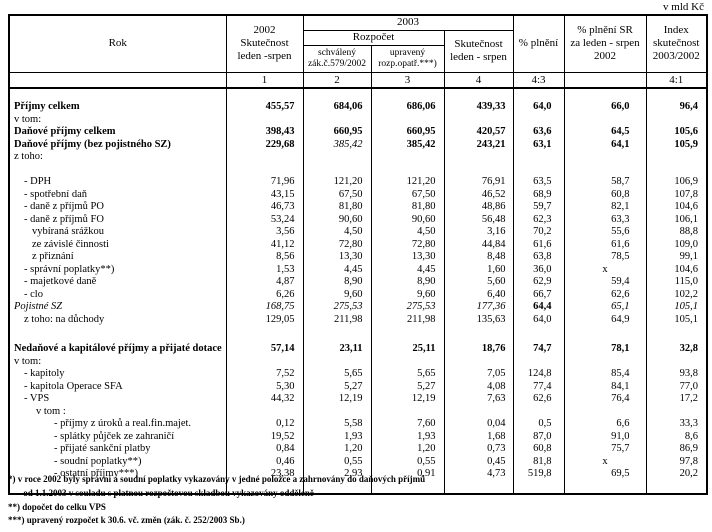 This screenshot has height=532, width=712. Describe the element at coordinates (117, 319) in the screenshot. I see `row-label: z toho: na důchody` at that location.